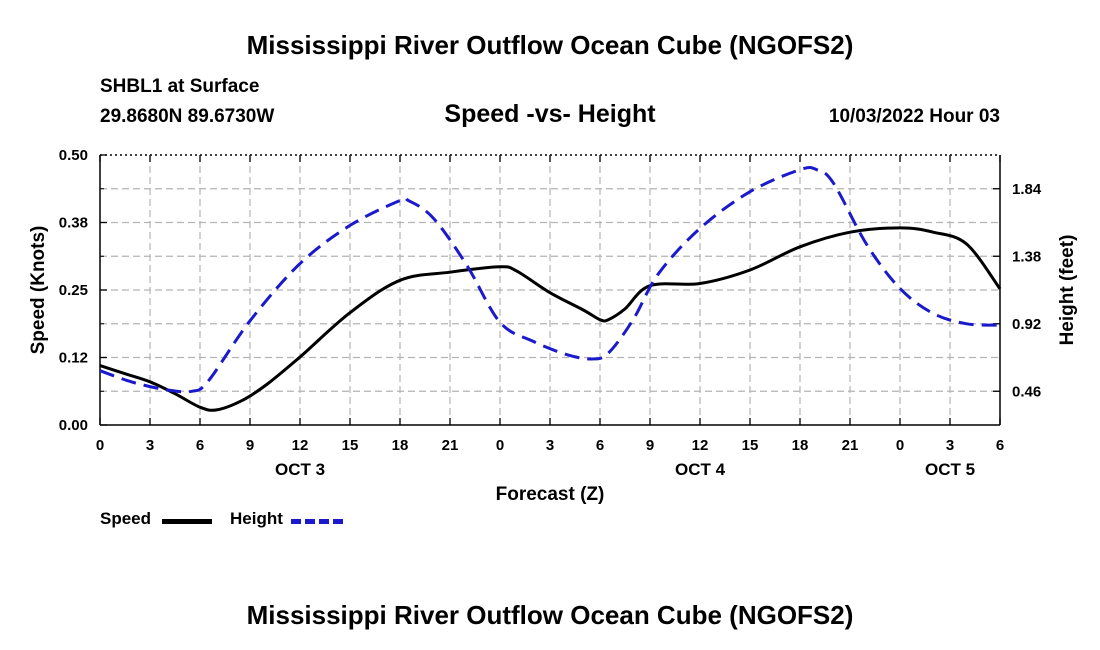 This screenshot has height=650, width=1100. I want to click on station-coordinates: 29.8680N 89.6730W, so click(187, 116).